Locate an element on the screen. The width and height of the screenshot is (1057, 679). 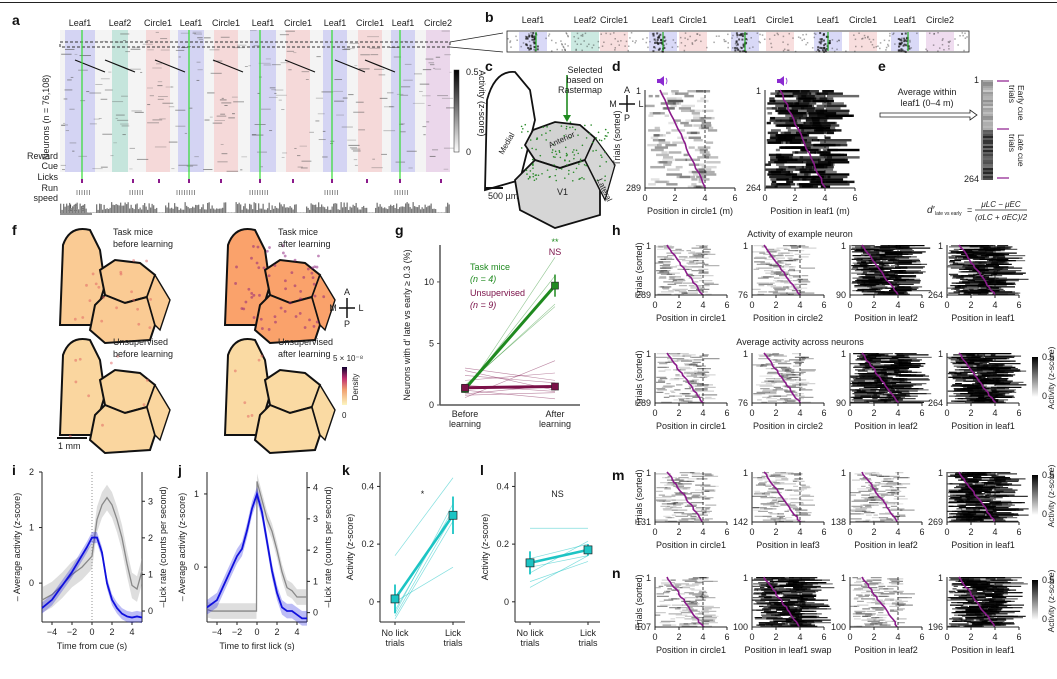
individual-mouse-line is located at coordinates (424, 584).